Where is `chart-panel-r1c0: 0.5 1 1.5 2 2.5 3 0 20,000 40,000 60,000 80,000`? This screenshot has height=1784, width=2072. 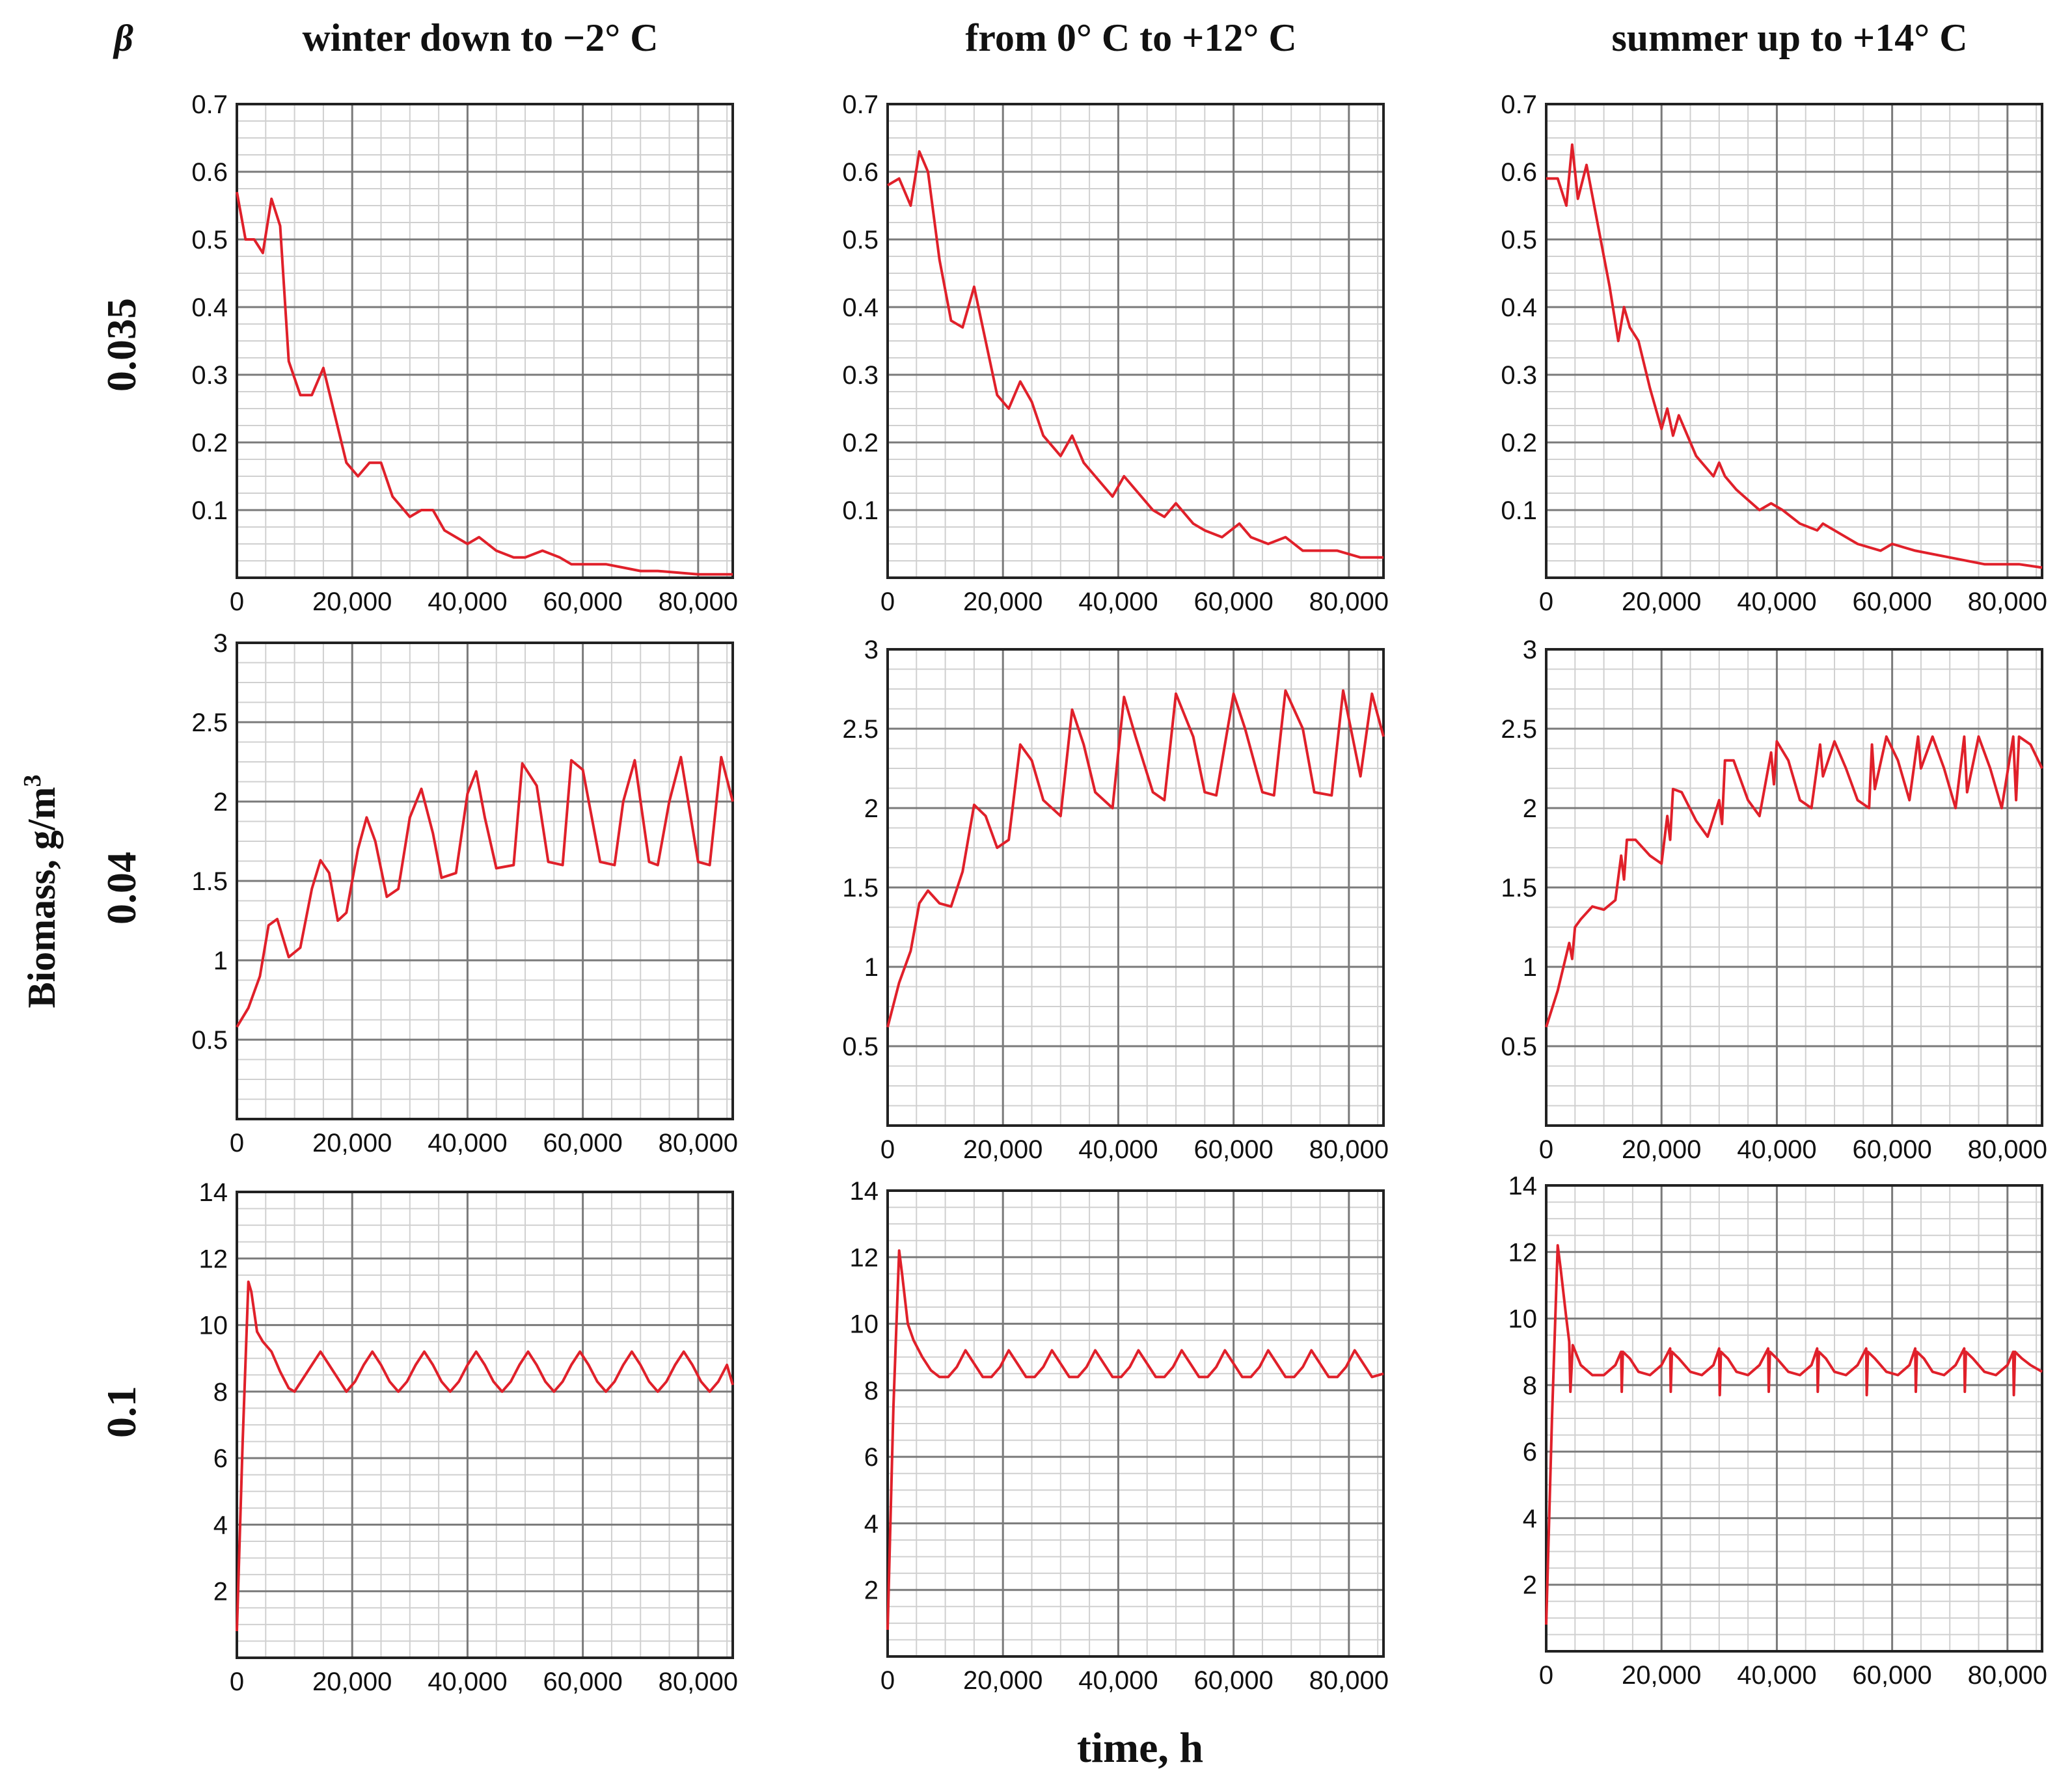 chart-panel-r1c0: 0.5 1 1.5 2 2.5 3 0 20,000 40,000 60,000 80,000 is located at coordinates (464, 893).